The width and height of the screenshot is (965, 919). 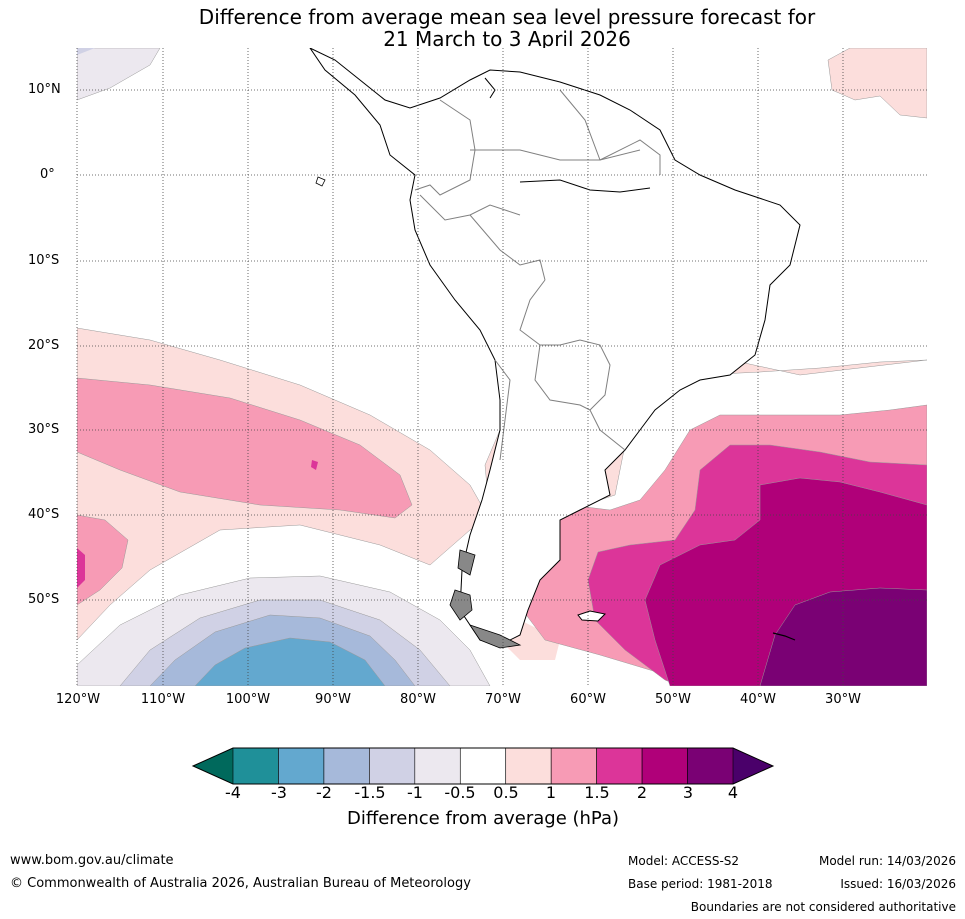 I want to click on lat-label-20s: 20°S, so click(x=44, y=345).